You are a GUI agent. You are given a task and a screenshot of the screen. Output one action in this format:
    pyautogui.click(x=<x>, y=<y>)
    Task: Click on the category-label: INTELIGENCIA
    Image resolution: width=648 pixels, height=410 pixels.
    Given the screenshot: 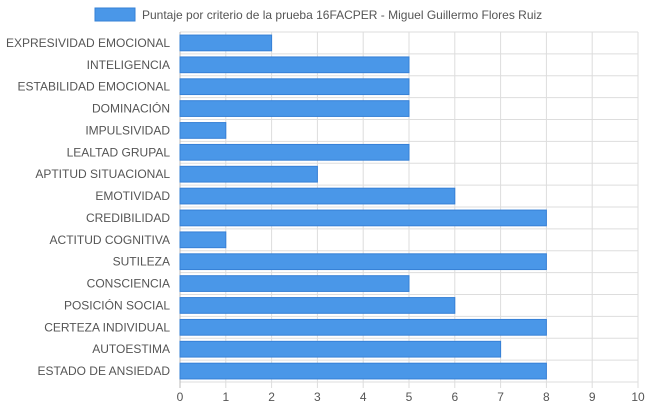 What is the action you would take?
    pyautogui.click(x=128, y=65)
    